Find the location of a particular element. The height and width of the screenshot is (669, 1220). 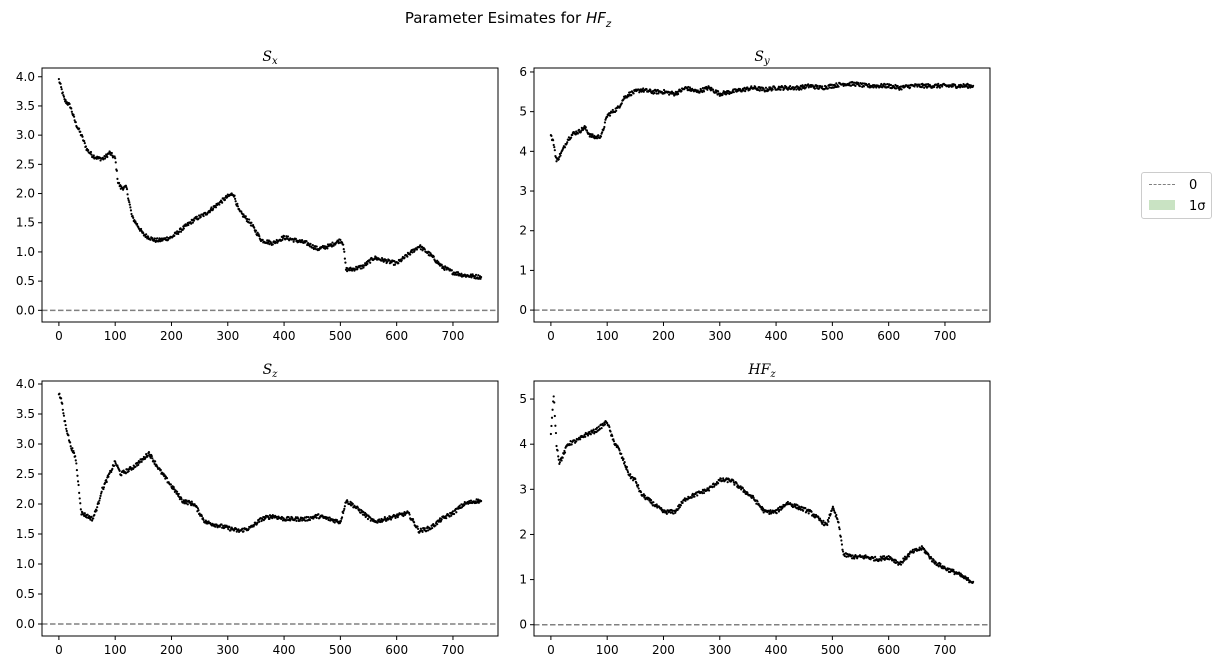

axes-frame is located at coordinates (762, 508).